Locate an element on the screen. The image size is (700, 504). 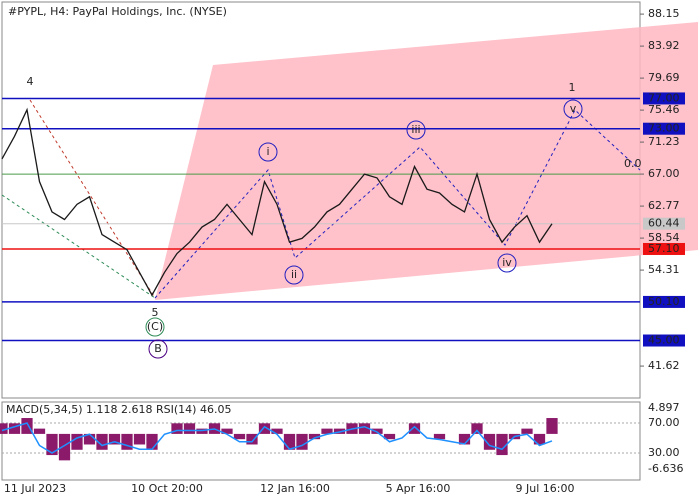
wave-label: ii is located at coordinates (294, 274).